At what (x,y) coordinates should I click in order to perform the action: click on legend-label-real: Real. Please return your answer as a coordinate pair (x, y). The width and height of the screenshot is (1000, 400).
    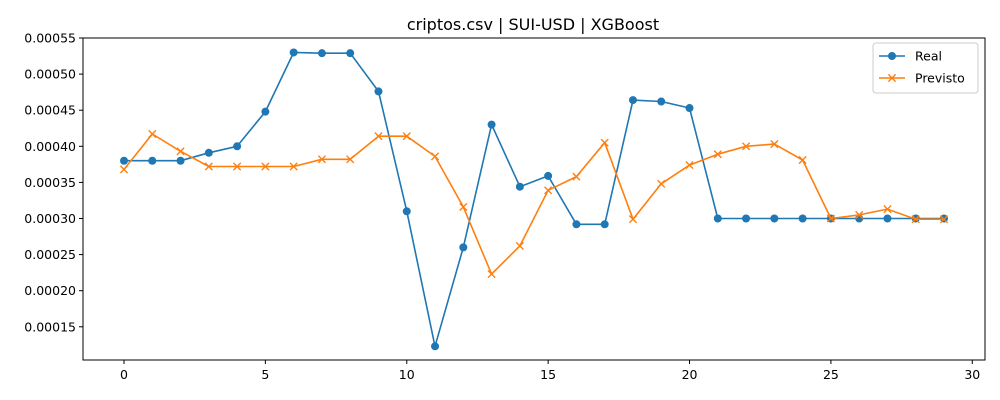
    Looking at the image, I should click on (928, 56).